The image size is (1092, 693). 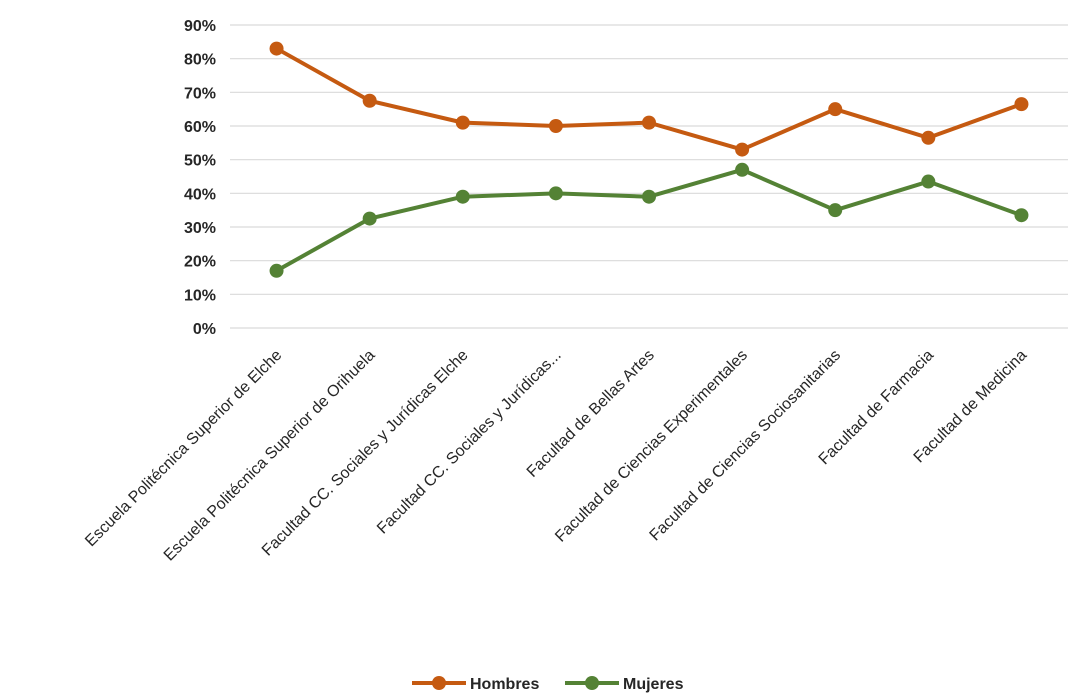 What do you see at coordinates (200, 127) in the screenshot?
I see `y-tick-label: 60%` at bounding box center [200, 127].